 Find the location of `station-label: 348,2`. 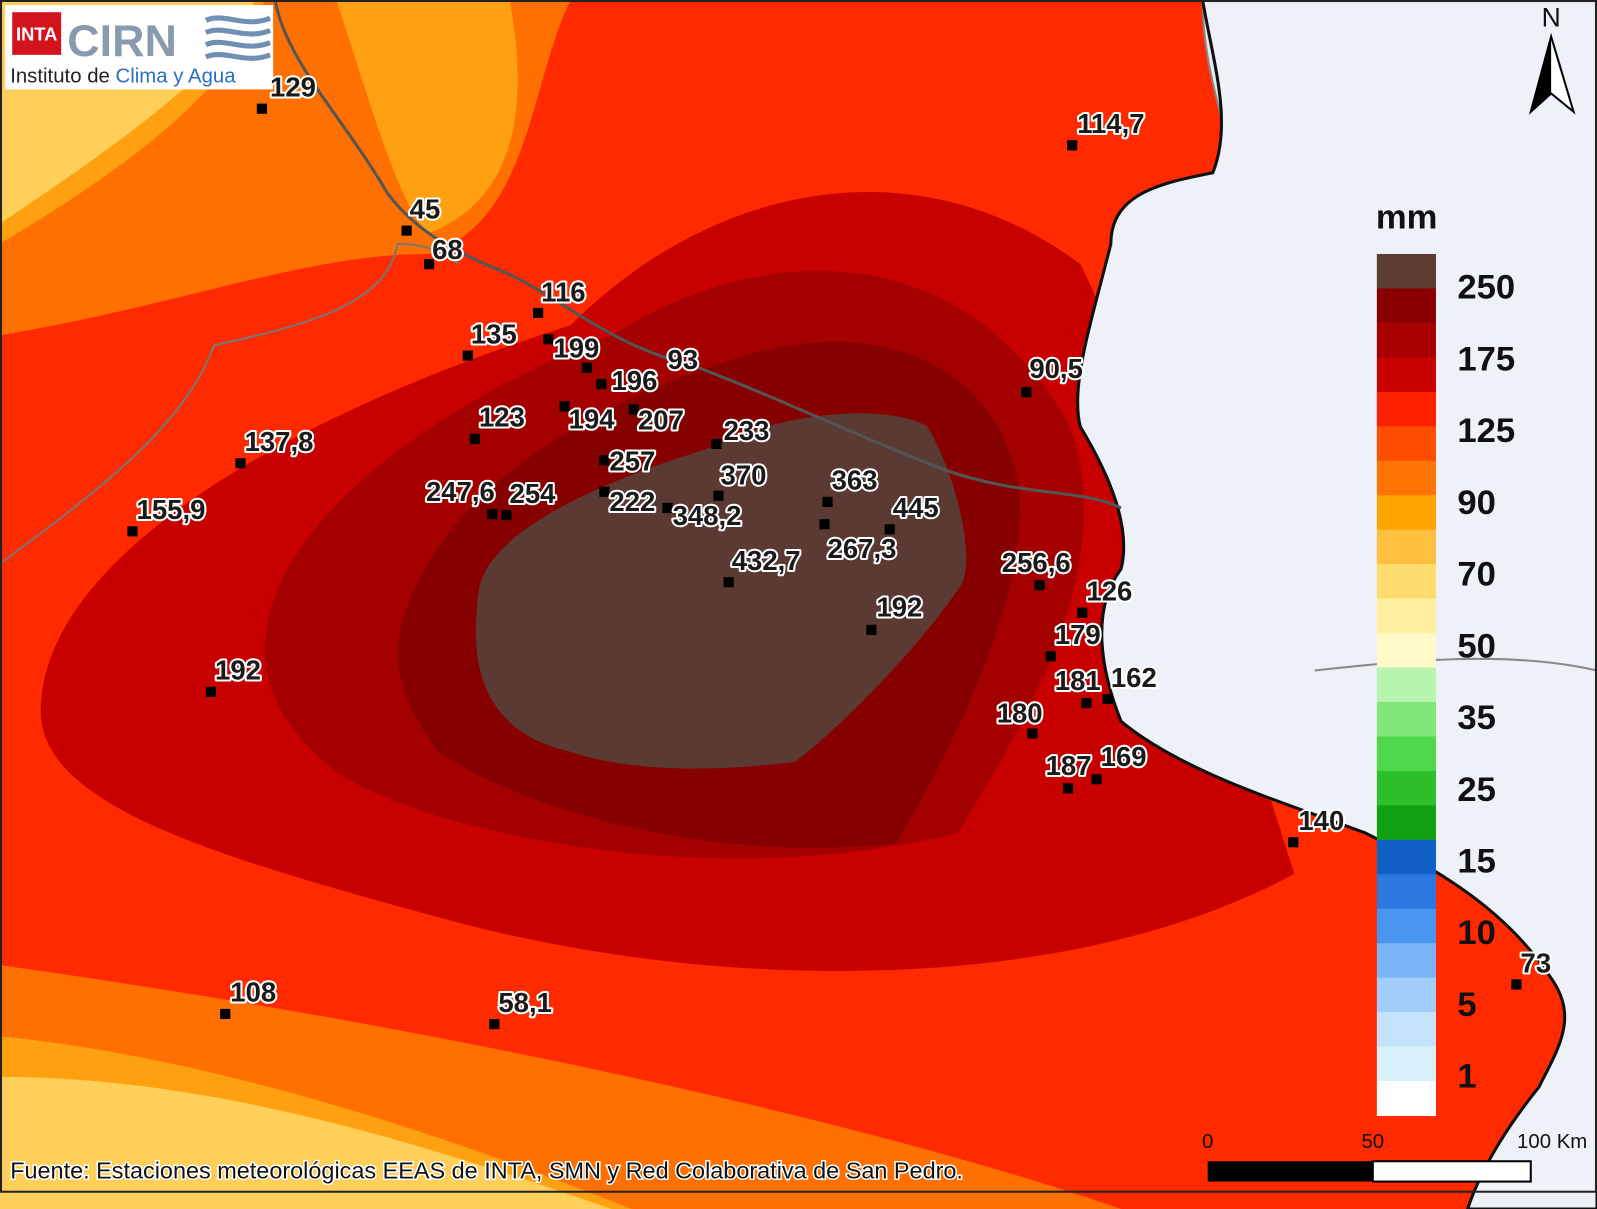

station-label: 348,2 is located at coordinates (707, 515).